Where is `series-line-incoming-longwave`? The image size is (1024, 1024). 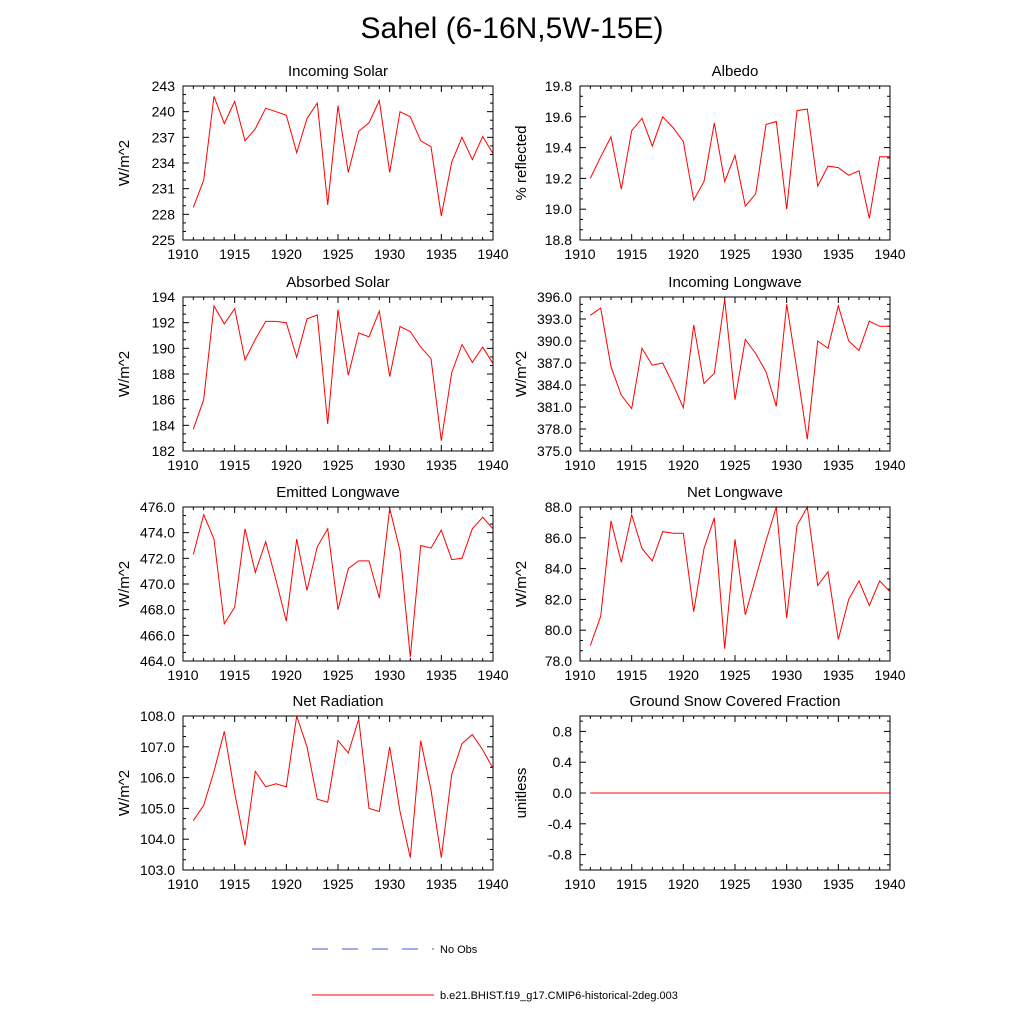
series-line-incoming-longwave is located at coordinates (740, 369).